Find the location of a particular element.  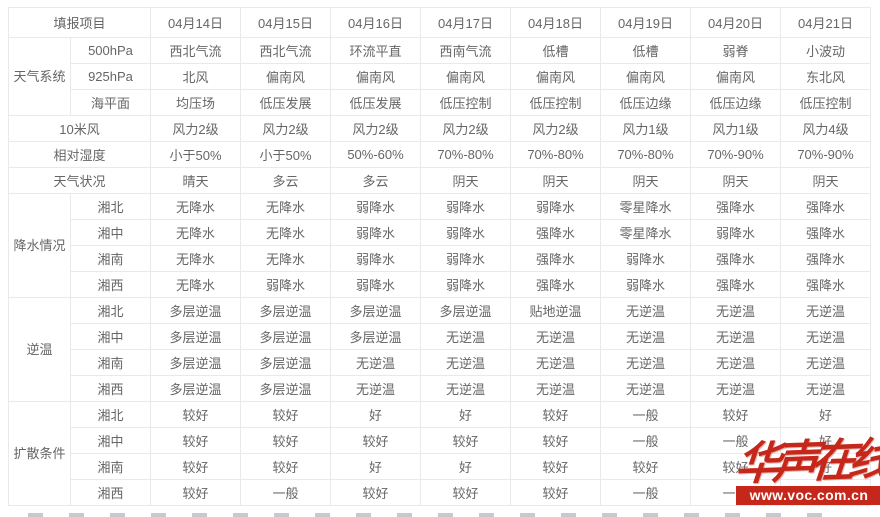

weather-system-cell: 低压发展 is located at coordinates (375, 102).